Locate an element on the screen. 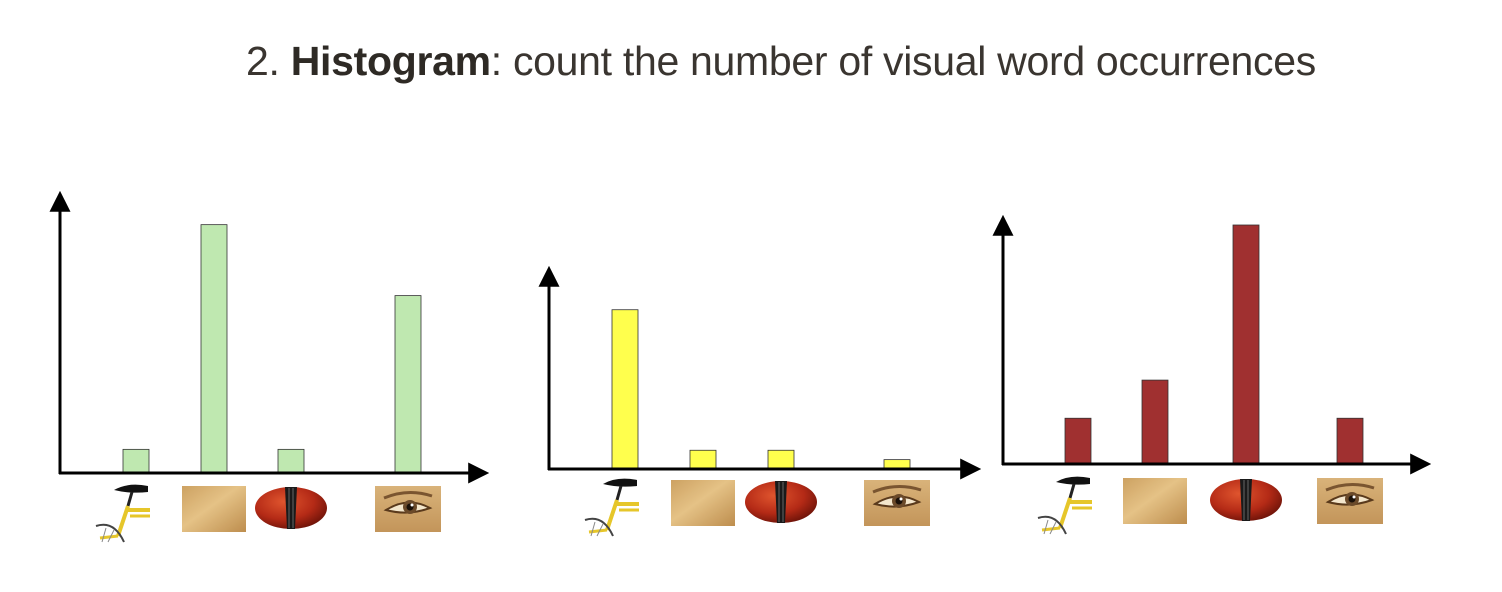  histogram-2-eye-icon is located at coordinates (897, 503).